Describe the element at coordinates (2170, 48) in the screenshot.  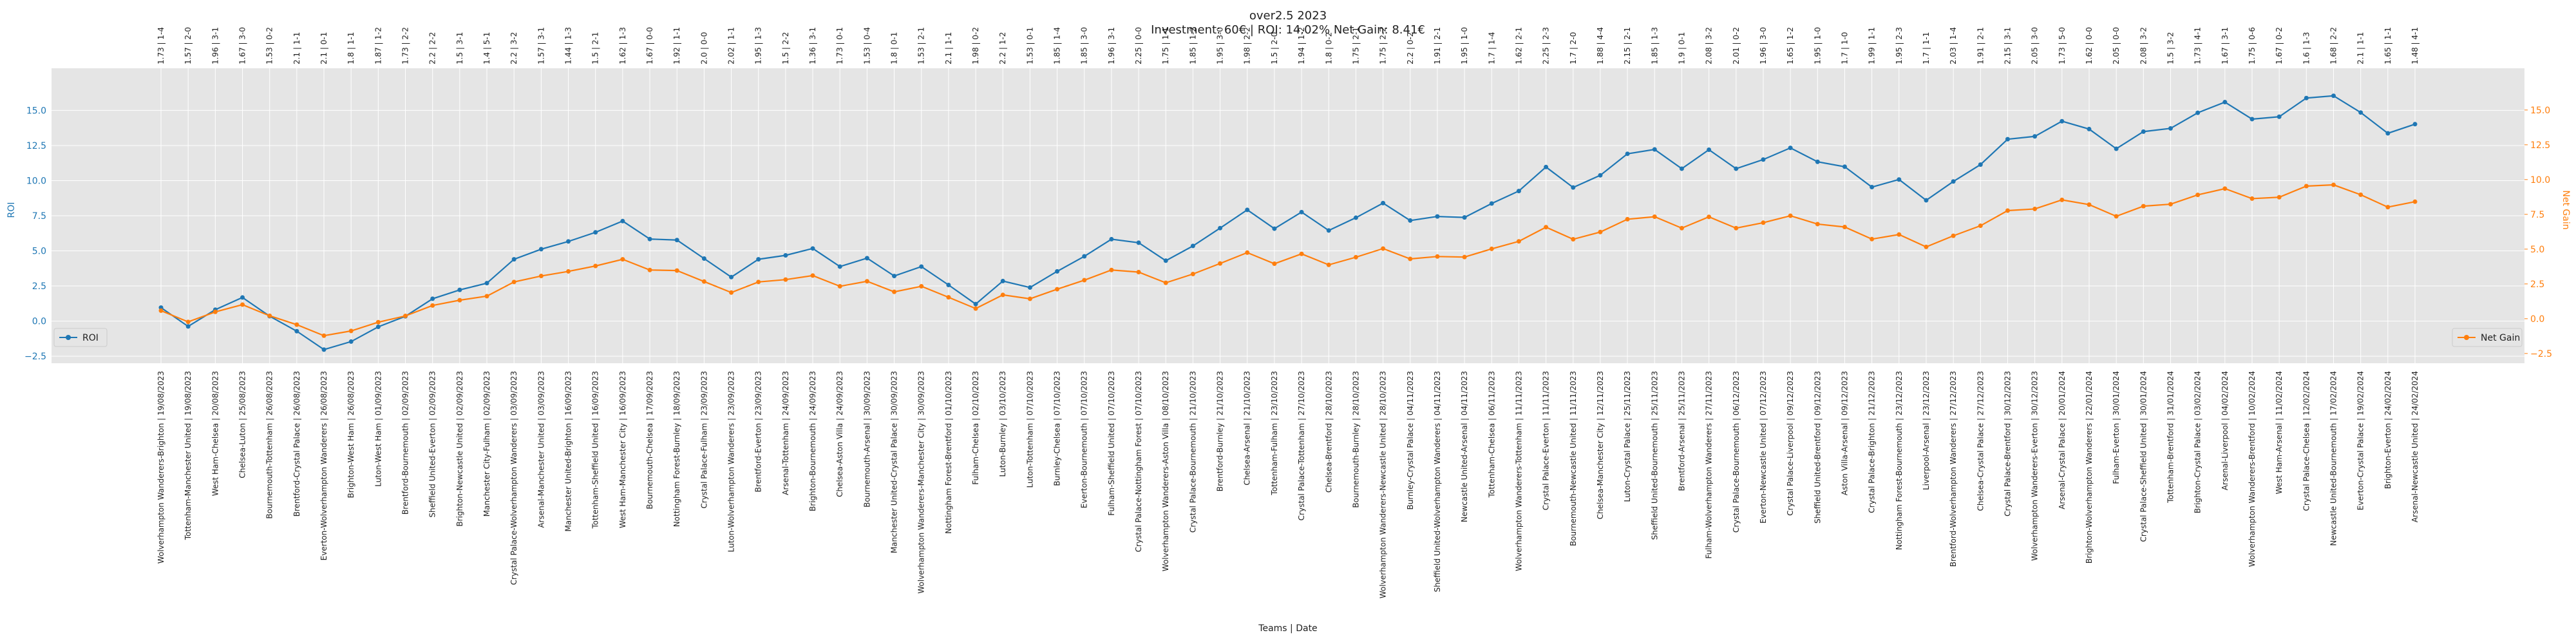
I see `top-tick-label: 1.5 | 3-2` at that location.